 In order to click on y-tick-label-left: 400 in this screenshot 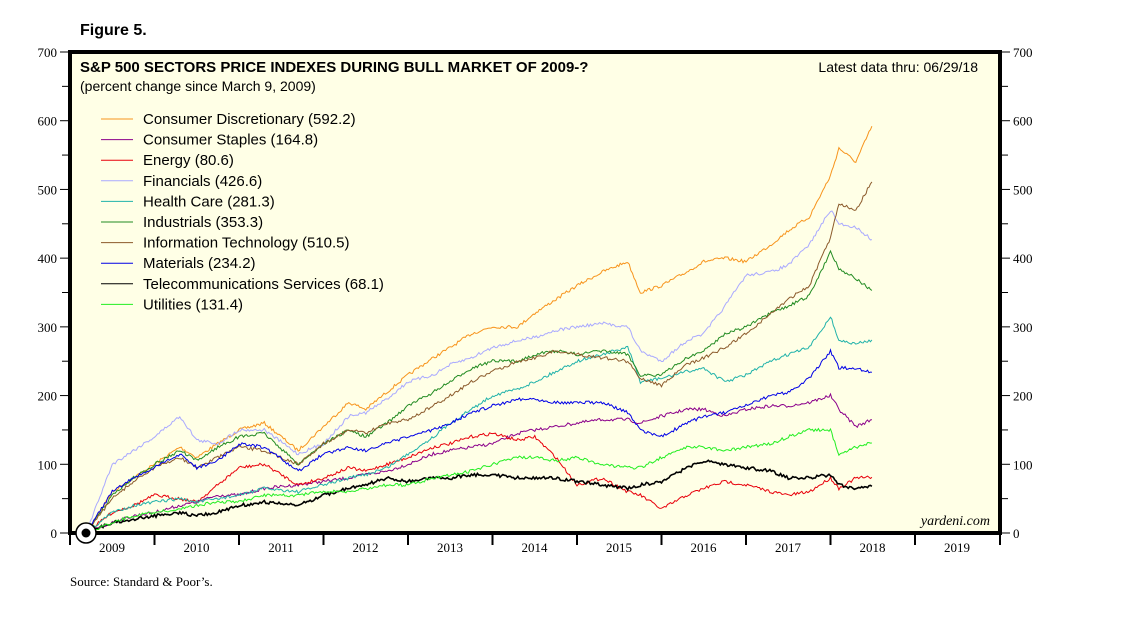, I will do `click(48, 258)`.